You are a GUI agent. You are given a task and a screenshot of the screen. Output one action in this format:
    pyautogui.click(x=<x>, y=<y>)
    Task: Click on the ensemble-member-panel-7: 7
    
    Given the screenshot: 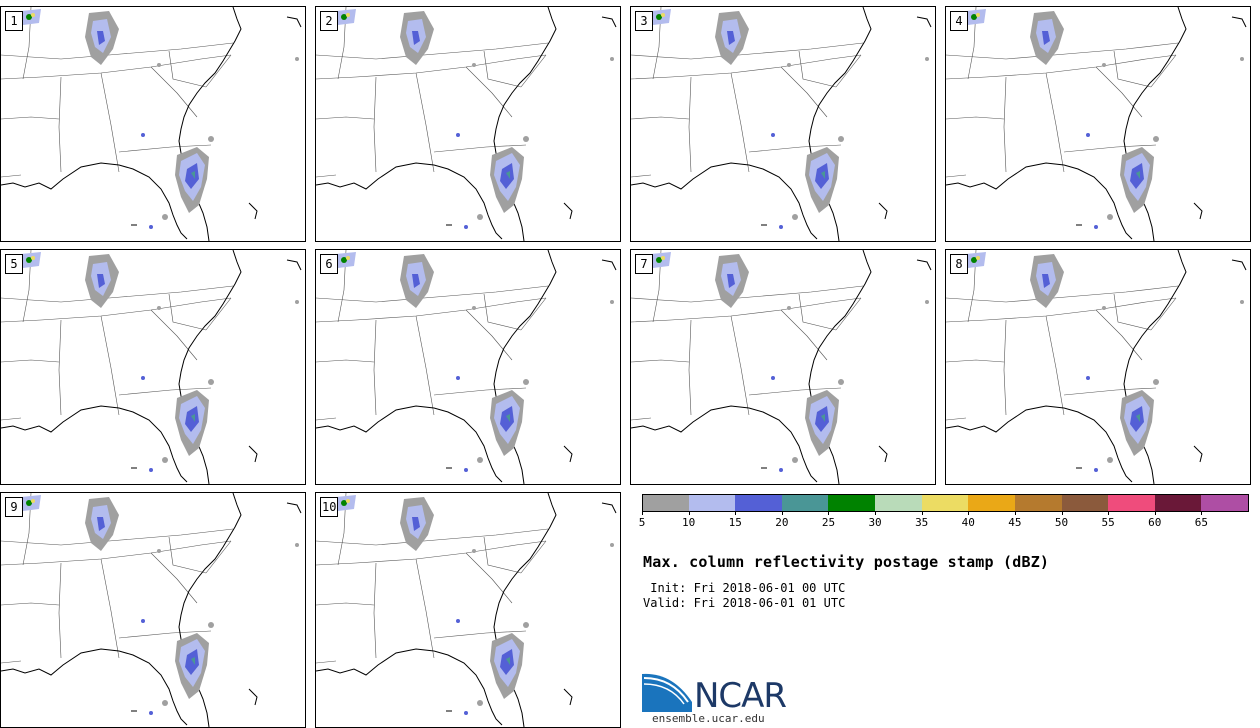 What is the action you would take?
    pyautogui.click(x=783, y=367)
    